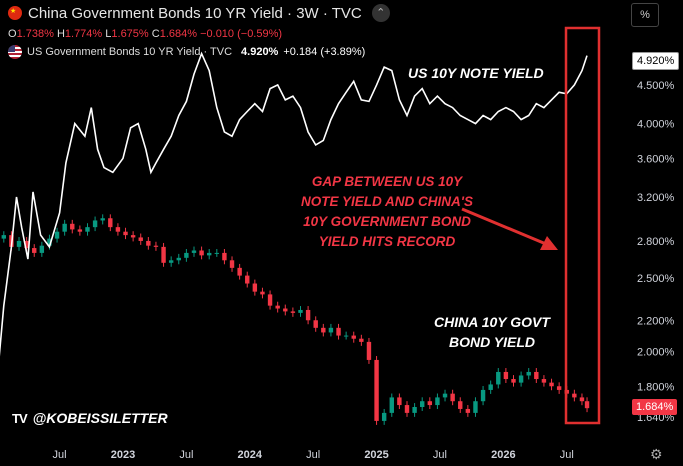  Describe the element at coordinates (324, 52) in the screenshot. I see `us-series-change: +0.184 (+3.89%)` at that location.